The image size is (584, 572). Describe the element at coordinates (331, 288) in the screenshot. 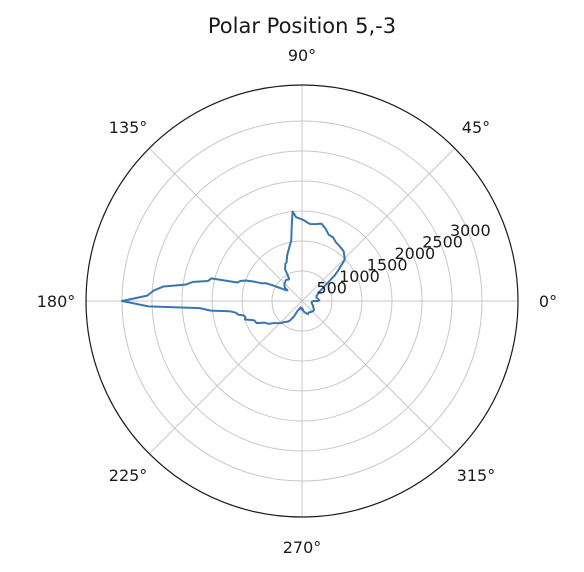

I see `r-tick-label: 500` at that location.